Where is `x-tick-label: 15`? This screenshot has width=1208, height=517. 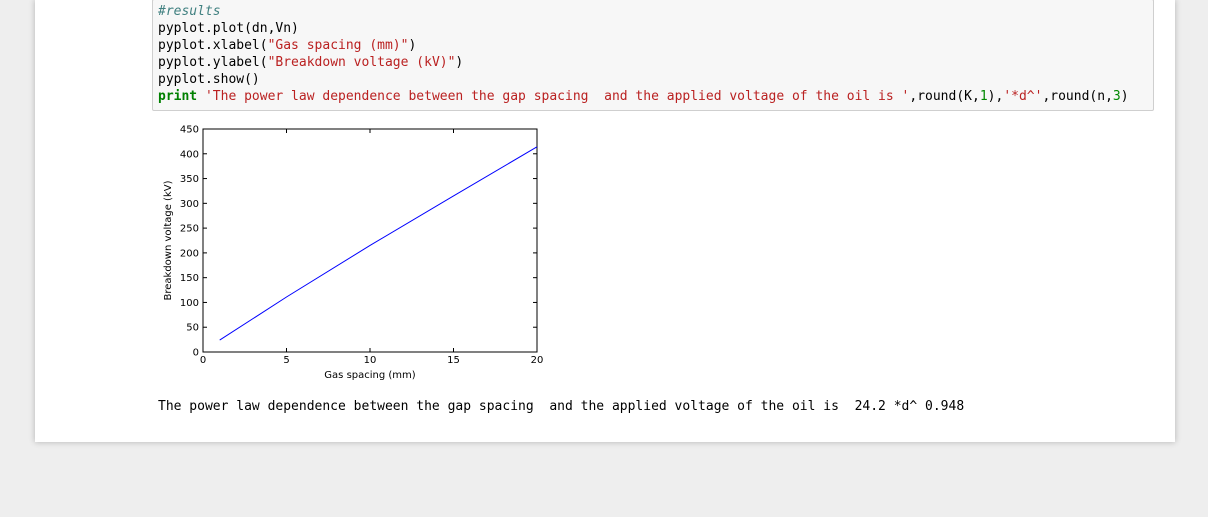 x-tick-label: 15 is located at coordinates (453, 360).